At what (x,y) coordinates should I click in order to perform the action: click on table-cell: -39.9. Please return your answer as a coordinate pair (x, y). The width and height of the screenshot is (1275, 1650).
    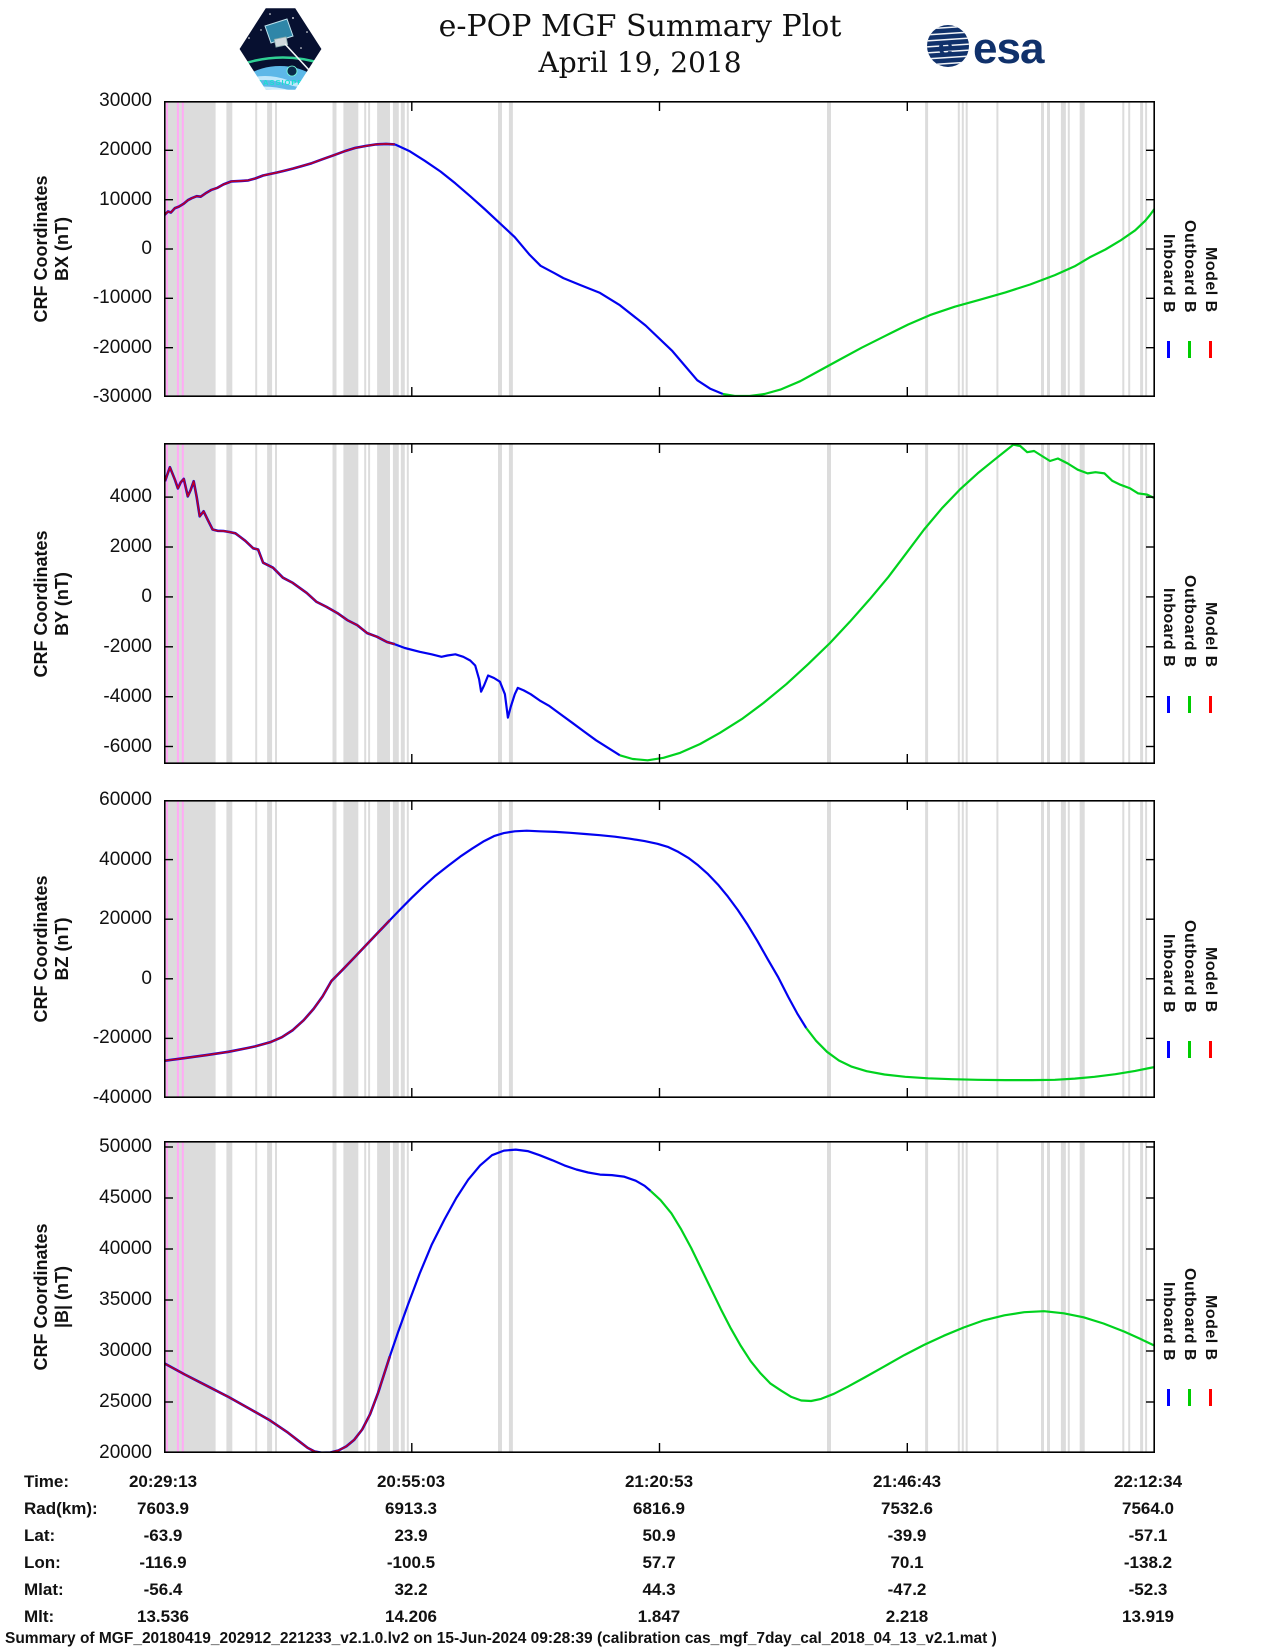
    Looking at the image, I should click on (907, 1535).